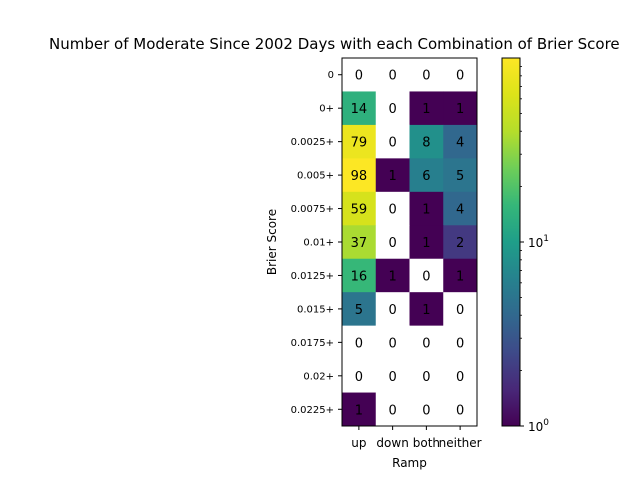 The width and height of the screenshot is (640, 480). Describe the element at coordinates (312, 209) in the screenshot. I see `y-tick-label: 0.0075+` at that location.